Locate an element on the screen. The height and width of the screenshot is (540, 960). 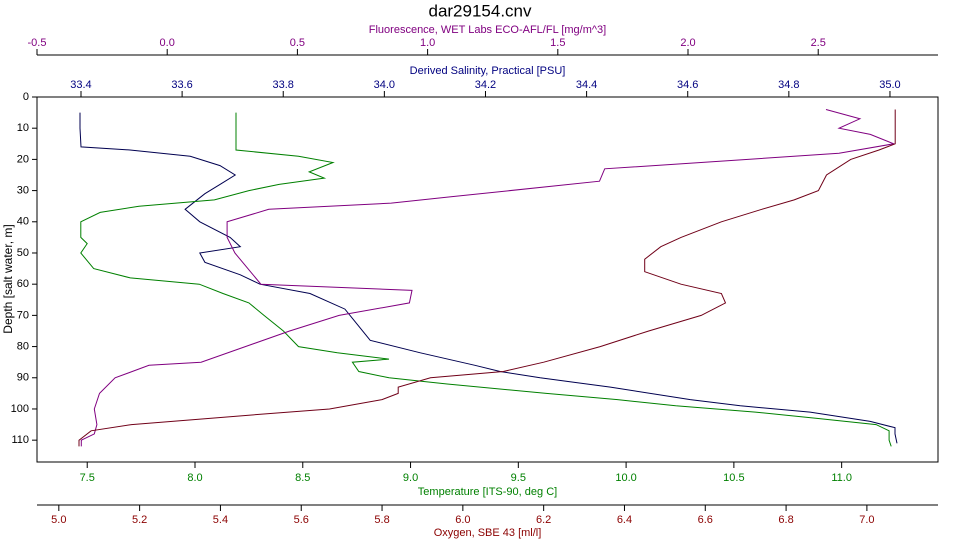
x-tick-label: 34.8 is located at coordinates (788, 85).